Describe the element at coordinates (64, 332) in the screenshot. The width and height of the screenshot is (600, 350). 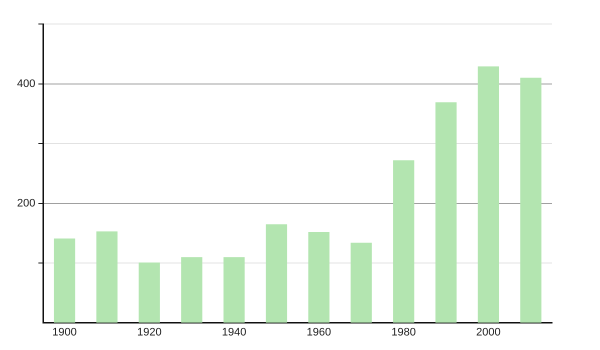
I see `x-tick-label: 1900` at that location.